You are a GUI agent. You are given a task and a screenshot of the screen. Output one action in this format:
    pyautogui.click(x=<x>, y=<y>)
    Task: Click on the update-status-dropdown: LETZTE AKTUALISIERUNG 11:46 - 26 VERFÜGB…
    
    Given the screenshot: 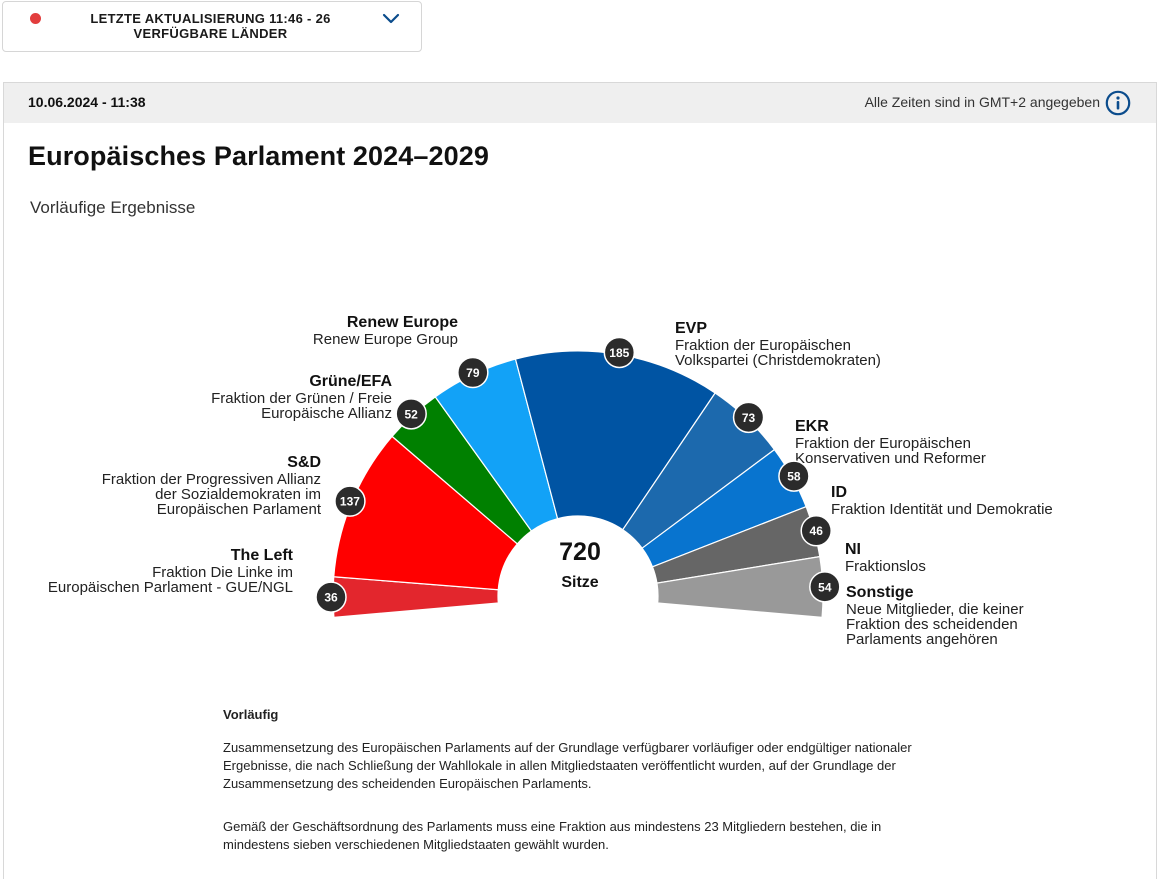 What is the action you would take?
    pyautogui.click(x=212, y=26)
    